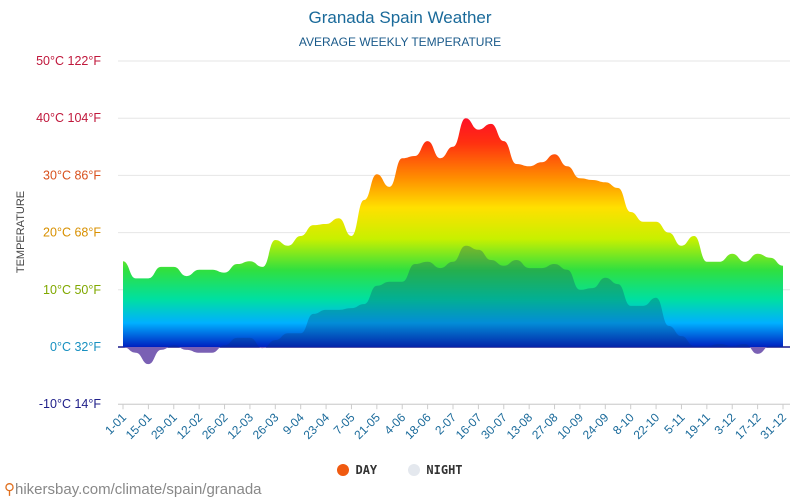 The height and width of the screenshot is (500, 800). What do you see at coordinates (21, 232) in the screenshot?
I see `y-axis-title: TEMPERATURE` at bounding box center [21, 232].